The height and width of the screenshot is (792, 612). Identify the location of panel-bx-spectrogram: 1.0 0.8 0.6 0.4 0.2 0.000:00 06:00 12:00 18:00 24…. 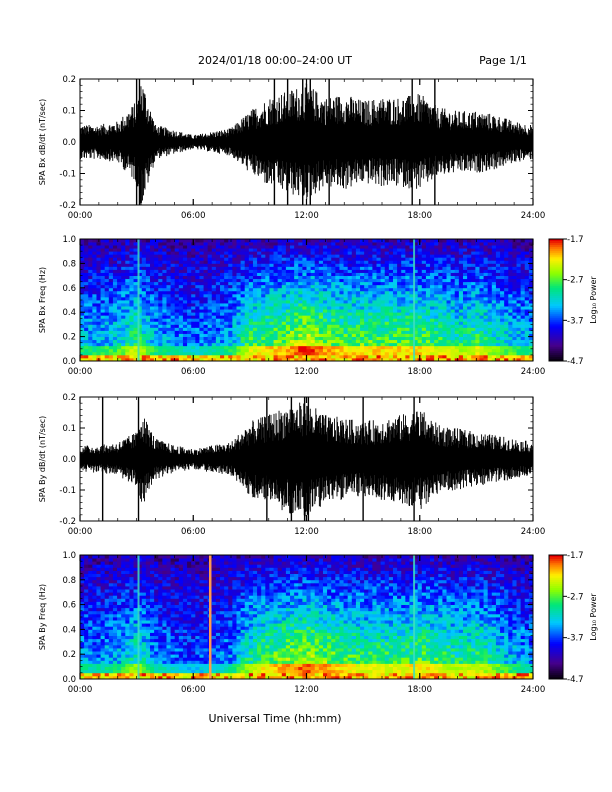
(291, 306).